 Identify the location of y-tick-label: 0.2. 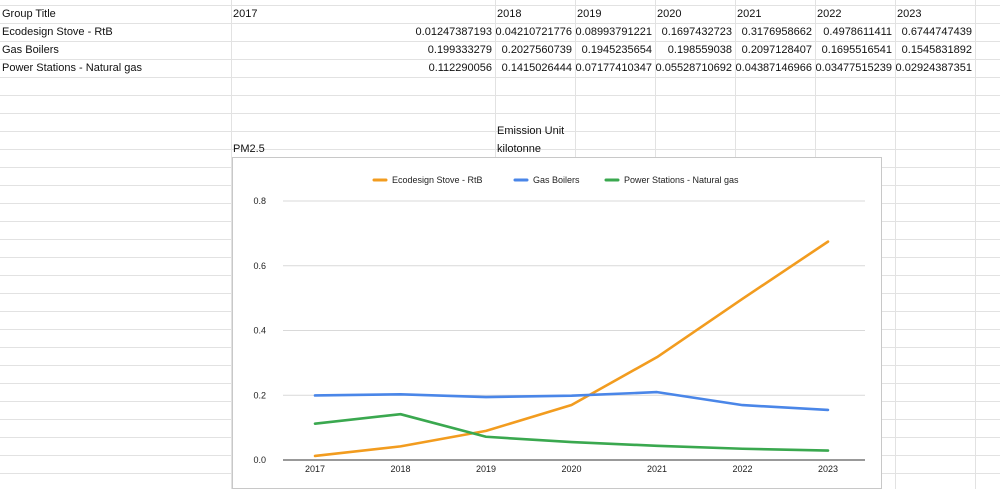
(259, 395).